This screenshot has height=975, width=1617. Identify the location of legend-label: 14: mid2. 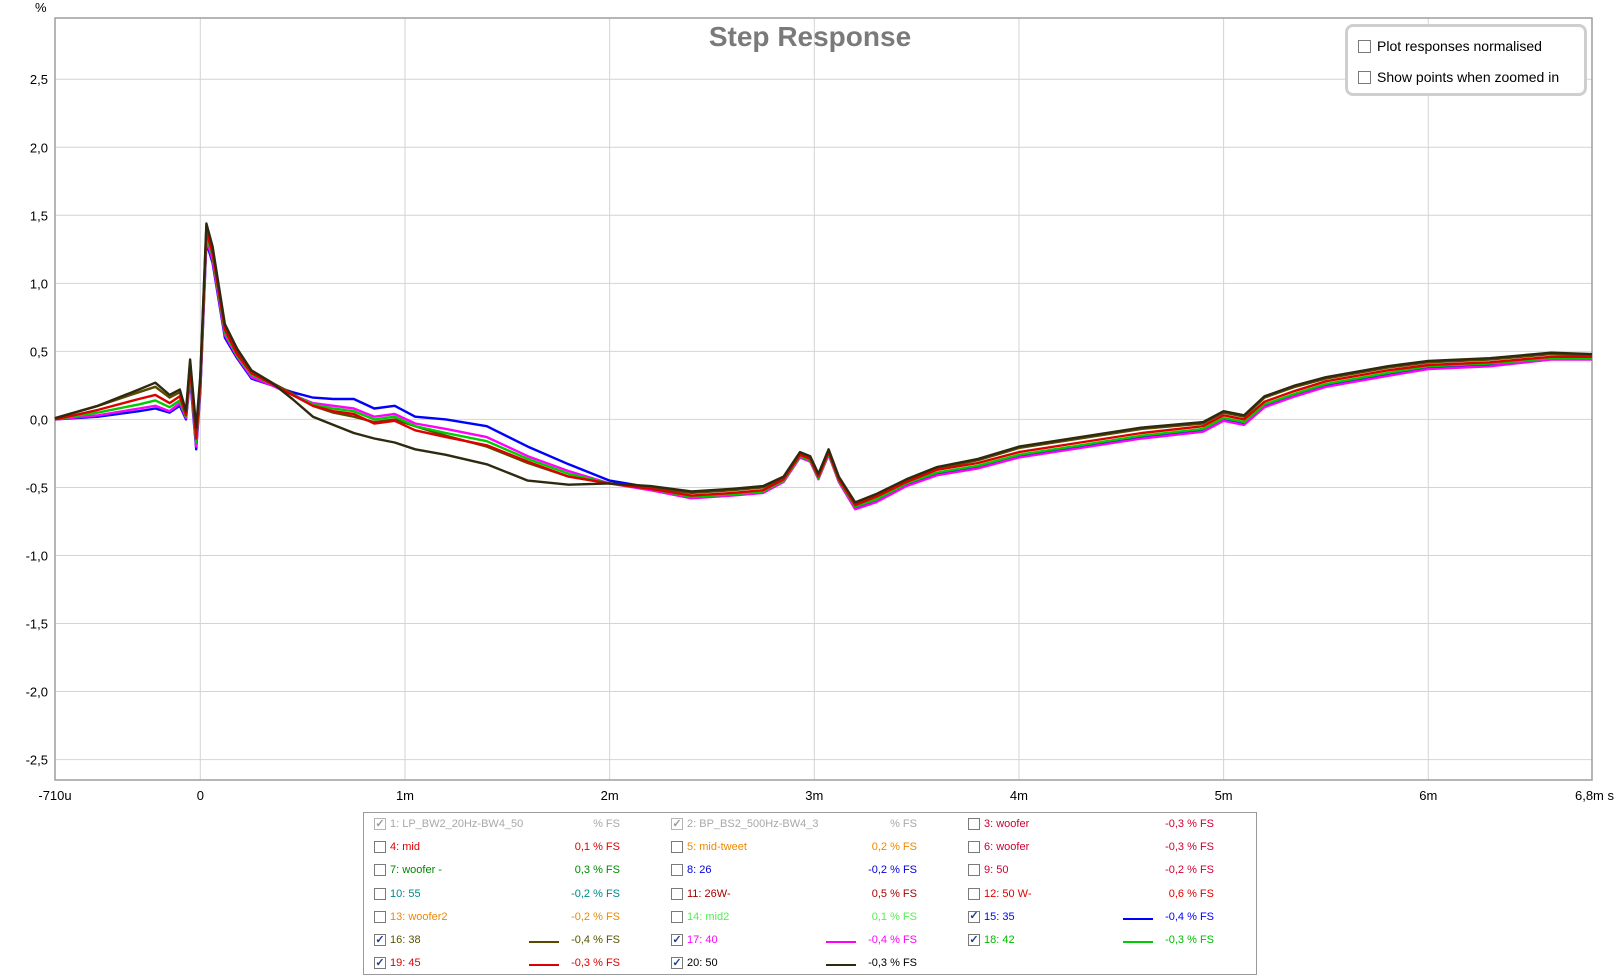
(708, 916).